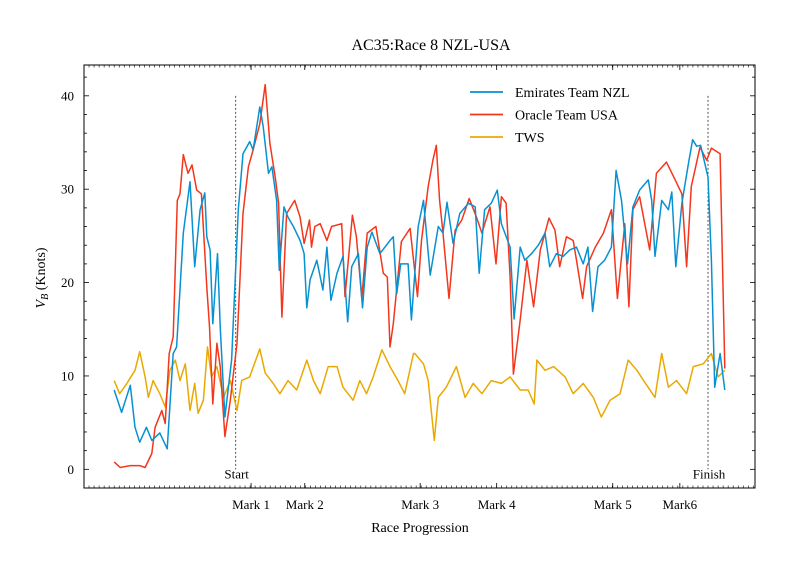 This screenshot has height=561, width=786. I want to click on y-axis-label: VB (Knots), so click(42, 277).